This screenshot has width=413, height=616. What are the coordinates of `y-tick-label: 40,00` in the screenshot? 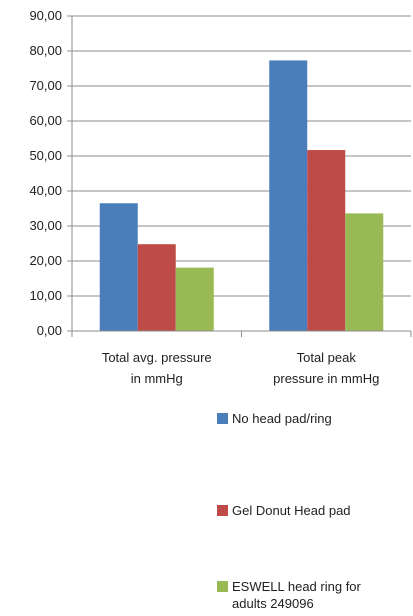 It's located at (45, 190).